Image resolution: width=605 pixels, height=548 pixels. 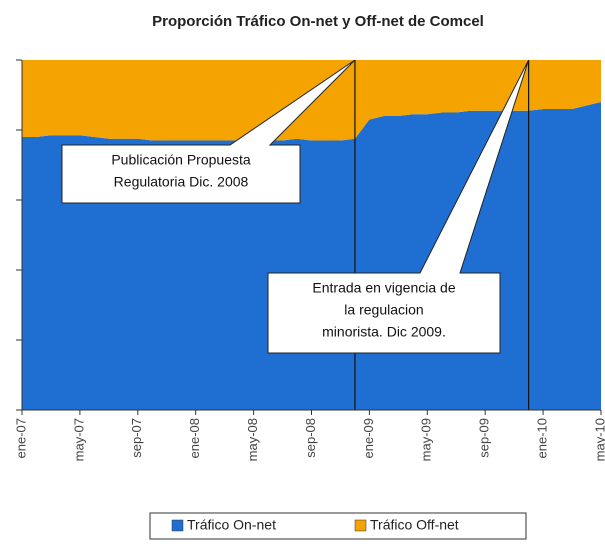 What do you see at coordinates (310, 438) in the screenshot?
I see `x-tick-label: sep-08` at bounding box center [310, 438].